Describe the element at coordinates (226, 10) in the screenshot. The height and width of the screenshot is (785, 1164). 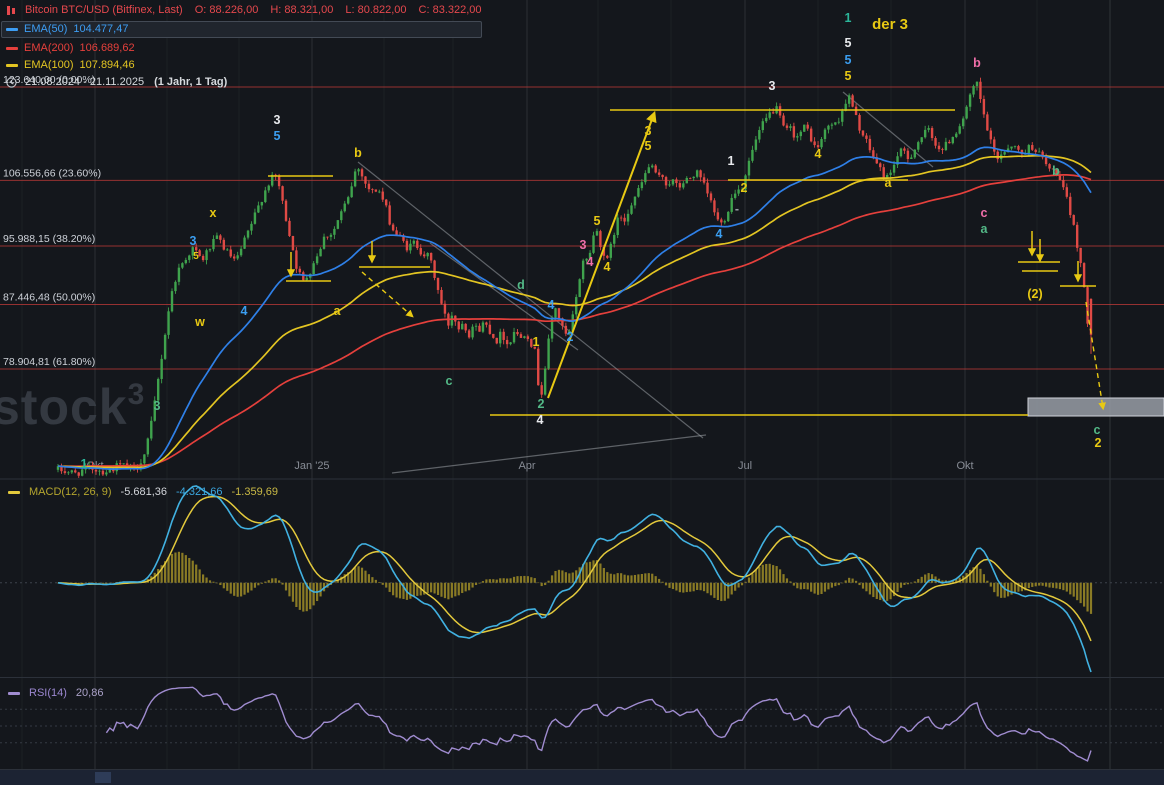
I see `open-value: O: 88.226,00` at that location.